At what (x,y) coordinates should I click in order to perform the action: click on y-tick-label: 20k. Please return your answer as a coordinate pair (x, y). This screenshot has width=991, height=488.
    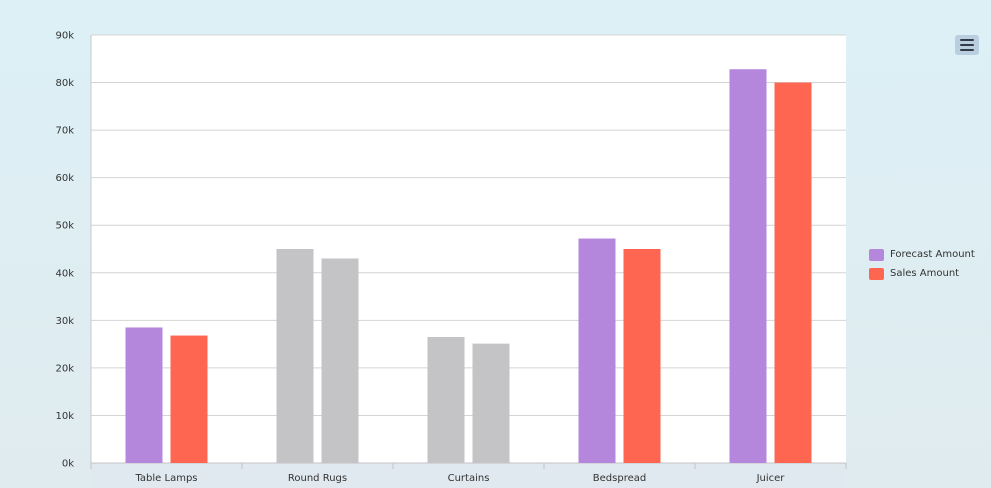
    Looking at the image, I should click on (64, 368).